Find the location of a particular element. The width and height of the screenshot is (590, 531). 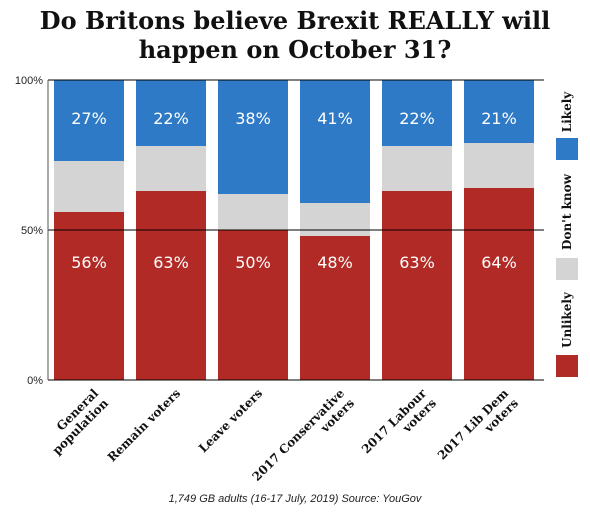

legend-label-likely: Likely is located at coordinates (567, 112).